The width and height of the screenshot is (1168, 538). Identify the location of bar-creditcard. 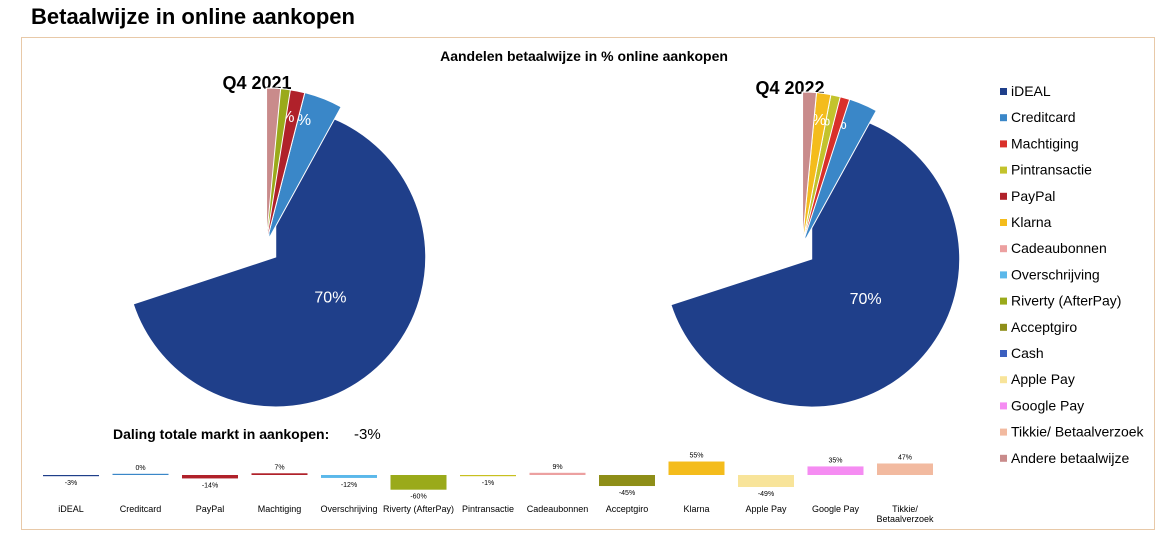
(140, 474).